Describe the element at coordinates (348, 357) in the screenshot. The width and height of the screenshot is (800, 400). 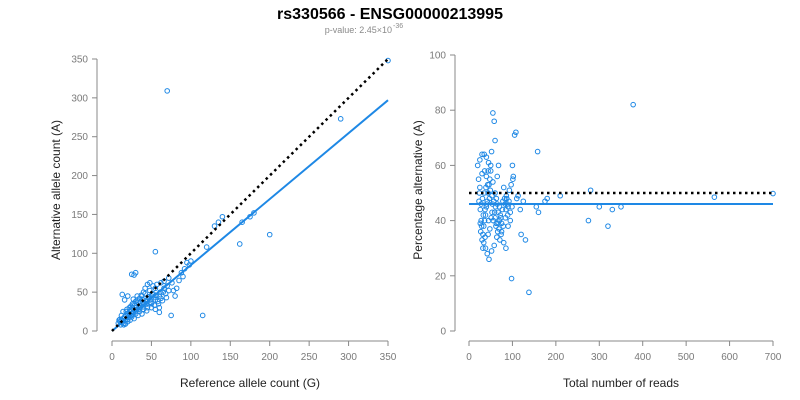
I see `x-tick-label: 300` at that location.